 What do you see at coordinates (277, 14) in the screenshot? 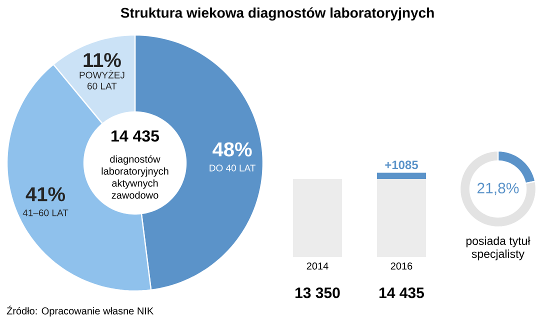
I see `chart-title: Struktura wiekowa diagnostów laboratoryjnych` at bounding box center [277, 14].